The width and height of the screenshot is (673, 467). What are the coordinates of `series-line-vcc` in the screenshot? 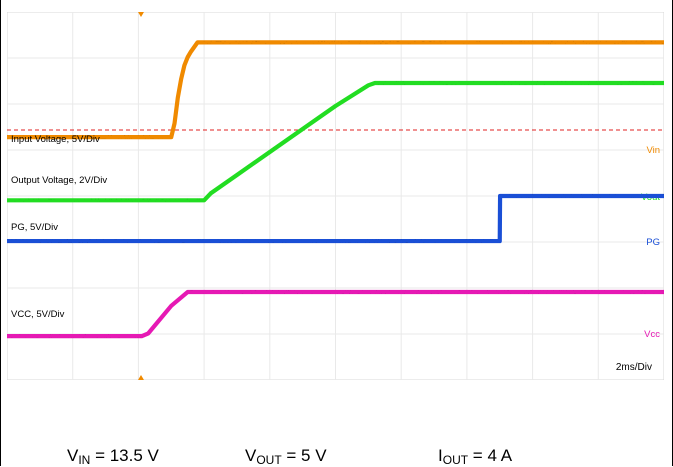 It's located at (335, 314).